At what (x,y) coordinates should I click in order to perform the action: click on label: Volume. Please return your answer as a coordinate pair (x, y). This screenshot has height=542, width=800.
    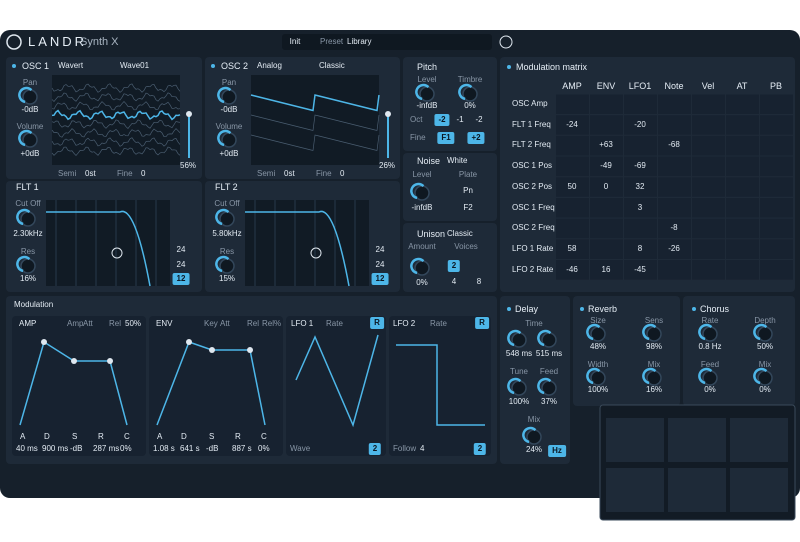
    Looking at the image, I should click on (30, 126).